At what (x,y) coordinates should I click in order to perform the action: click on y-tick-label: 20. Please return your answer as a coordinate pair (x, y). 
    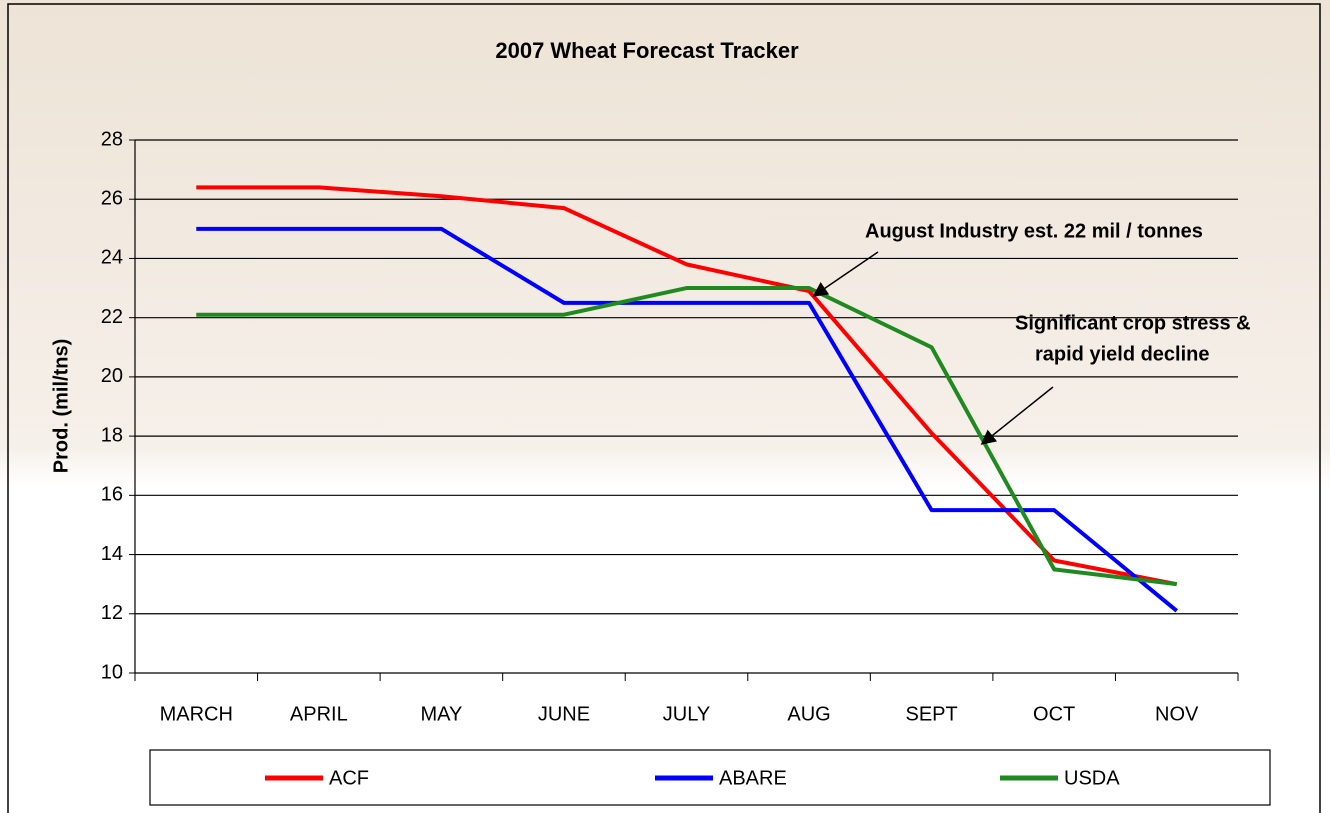
    Looking at the image, I should click on (112, 376).